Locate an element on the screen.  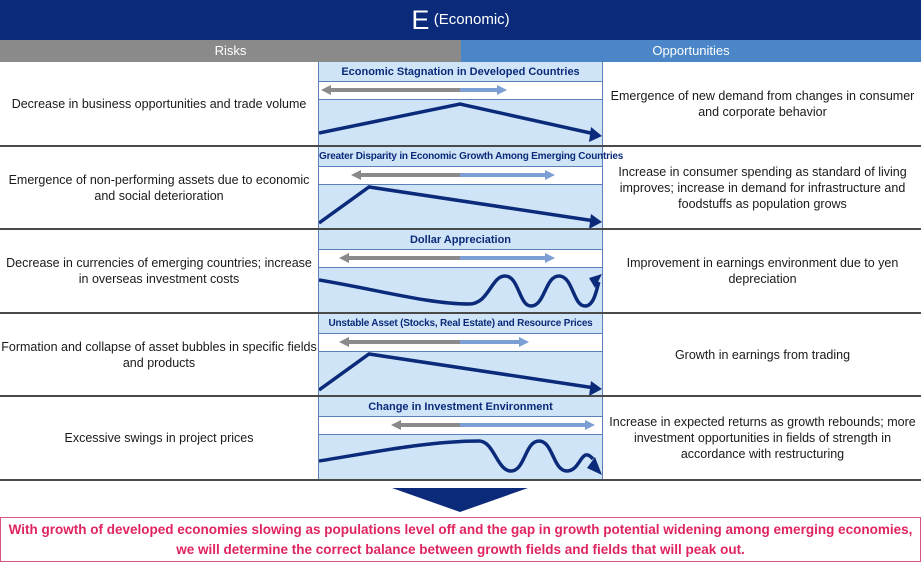
theme-panel: Dollar Appreciation is located at coordinates (460, 271).